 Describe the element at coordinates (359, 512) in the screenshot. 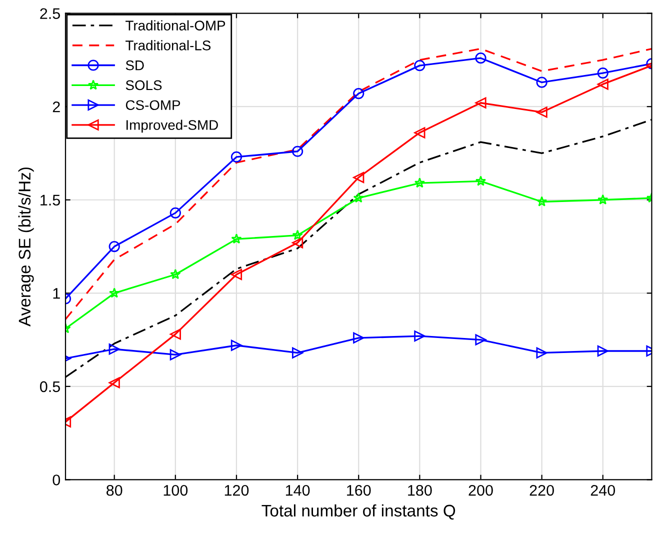

I see `x-axis-title: Total number of instants Q` at that location.